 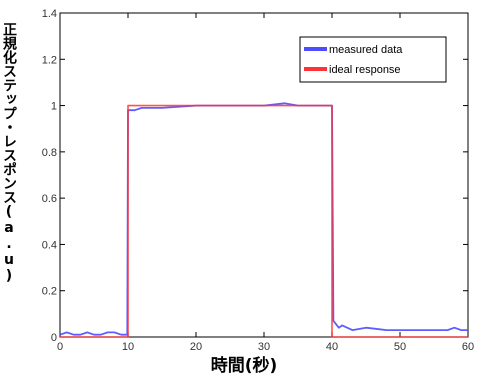 What do you see at coordinates (264, 347) in the screenshot?
I see `x-tick-label: 30` at bounding box center [264, 347].